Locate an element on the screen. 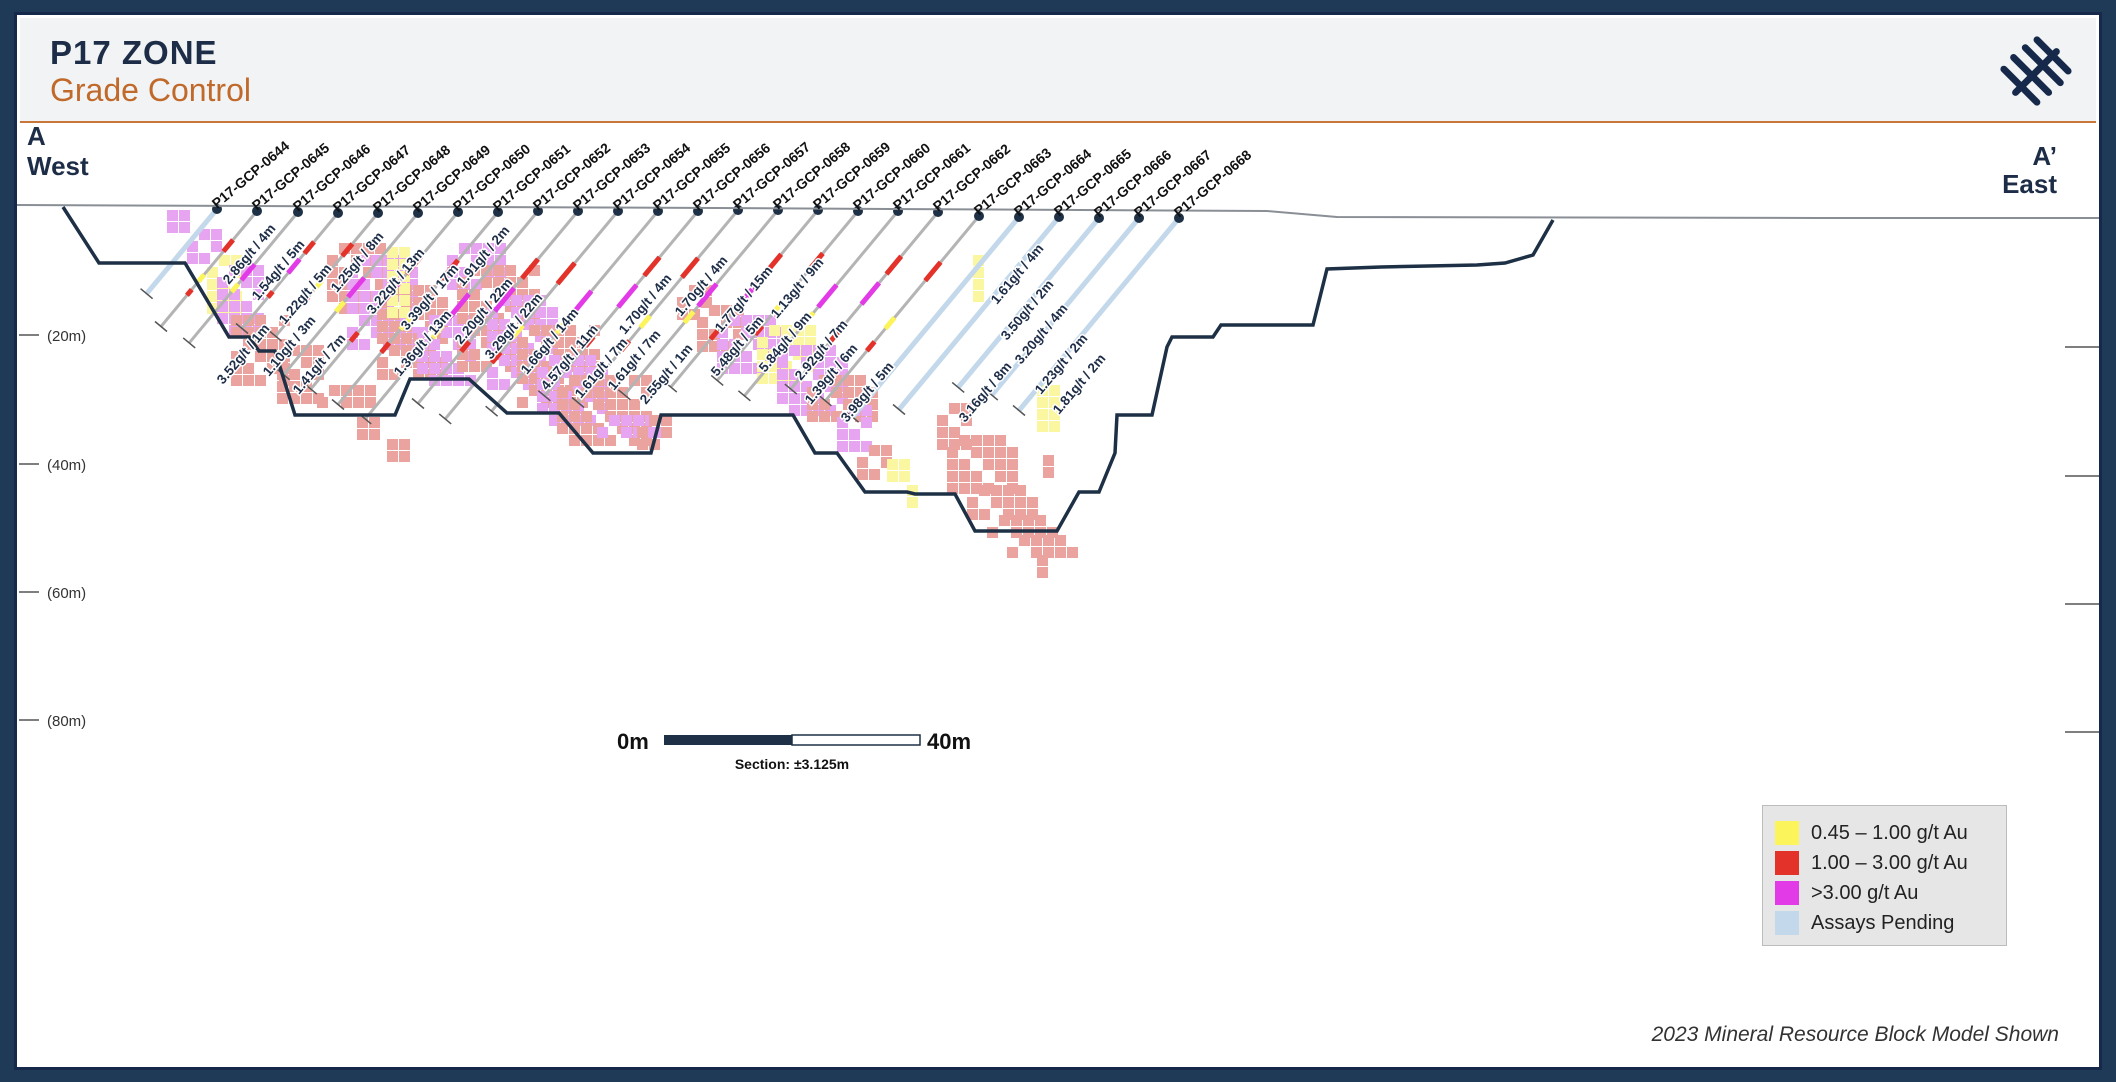 The image size is (2116, 1082). drillhole-trace is located at coordinates (658, 306).